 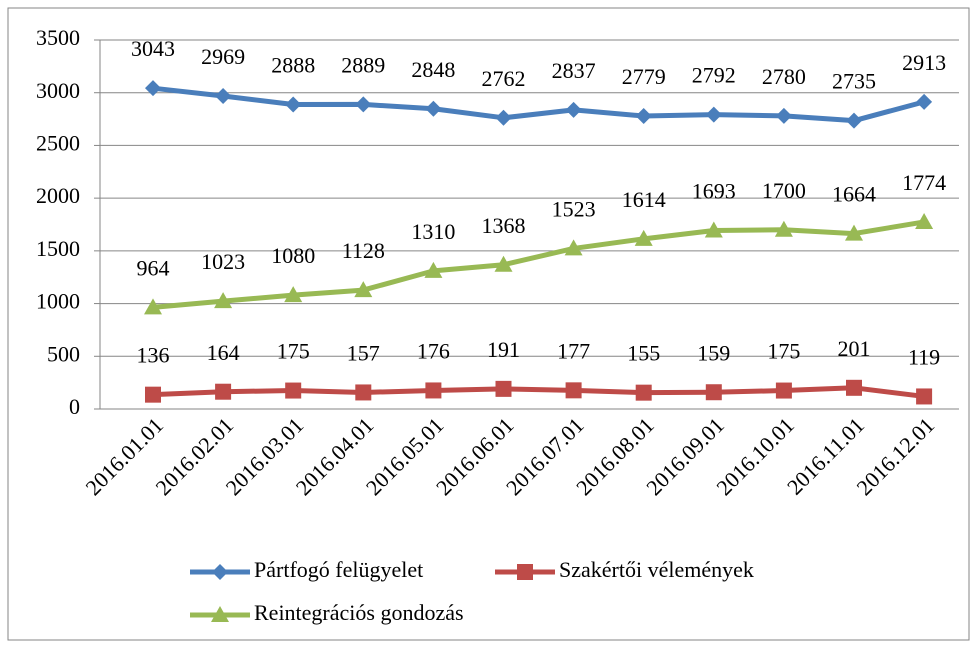 I want to click on legend-item: Pártfogó felügyelet, so click(x=306, y=569).